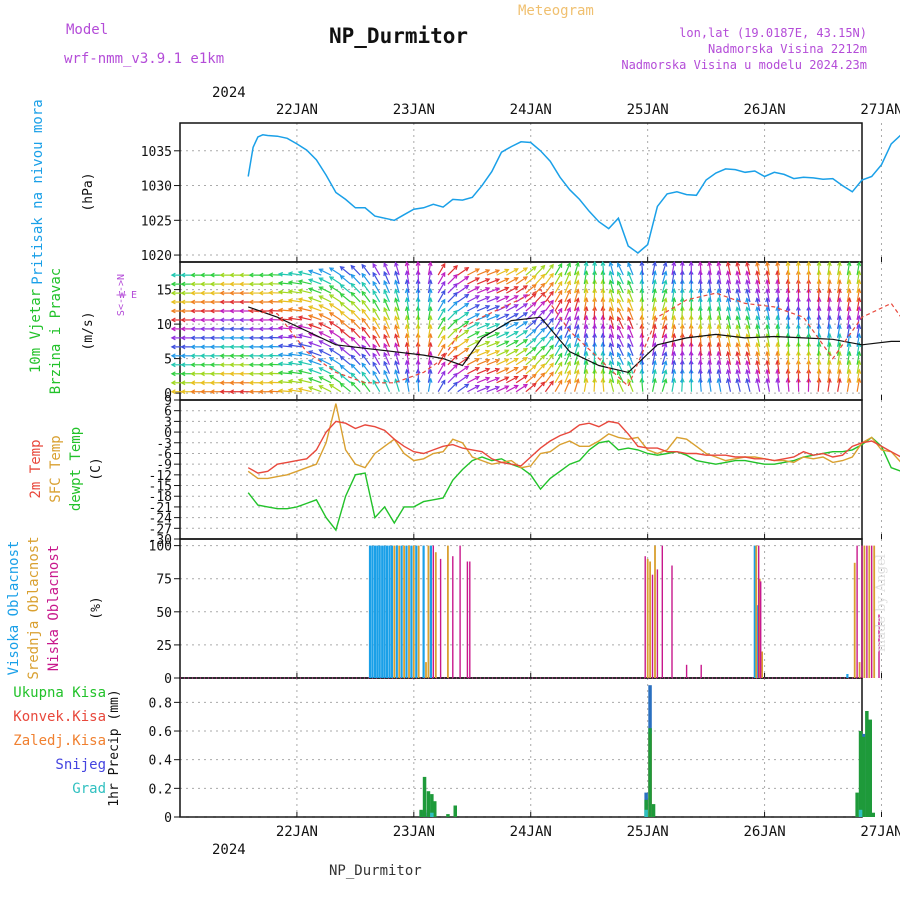 The image size is (900, 900). I want to click on temp-ylabel-2m: 2m Temp, so click(36, 468).